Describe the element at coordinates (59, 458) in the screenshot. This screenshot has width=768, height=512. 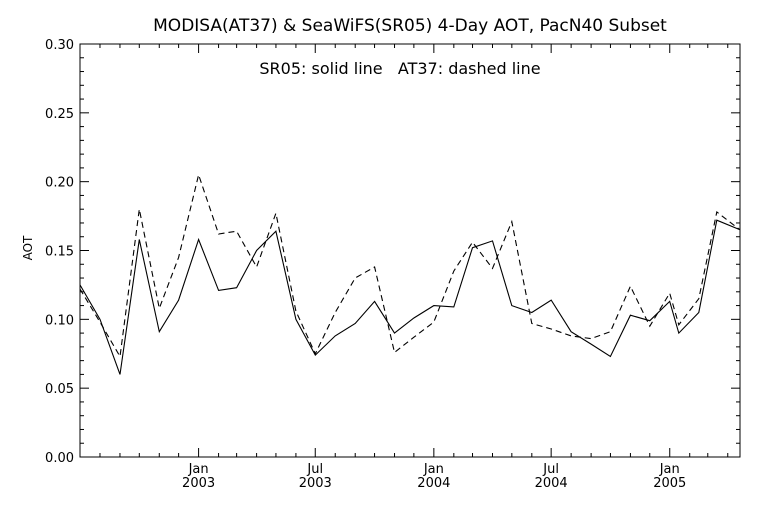
I see `y-tick-label: 0.00` at that location.